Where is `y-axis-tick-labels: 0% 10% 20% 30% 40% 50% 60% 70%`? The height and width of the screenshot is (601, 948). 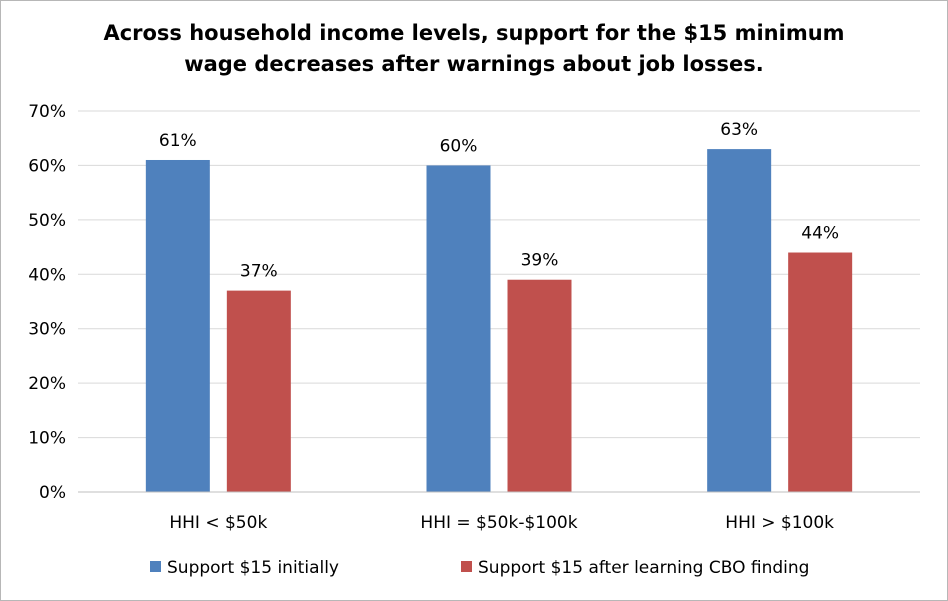 y-axis-tick-labels: 0% 10% 20% 30% 40% 50% 60% 70% is located at coordinates (47, 302).